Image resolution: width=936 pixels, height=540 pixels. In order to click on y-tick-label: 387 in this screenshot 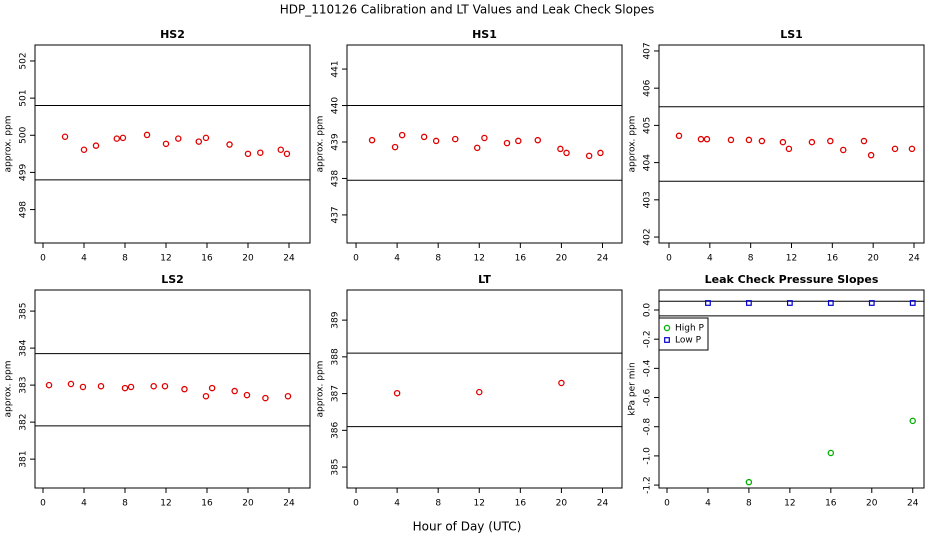, I will do `click(336, 393)`.